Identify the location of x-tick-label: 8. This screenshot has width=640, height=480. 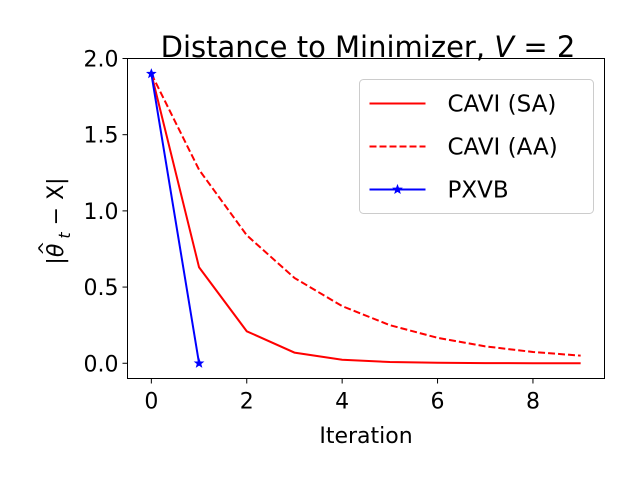
(533, 402).